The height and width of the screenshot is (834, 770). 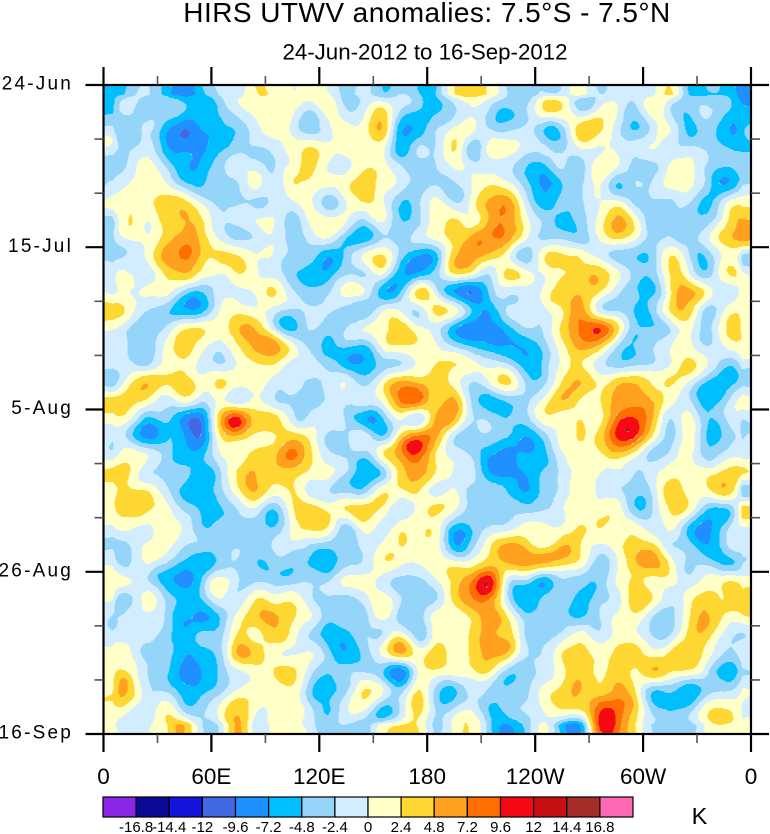 I want to click on svg-text: 9.6, so click(x=500, y=826).